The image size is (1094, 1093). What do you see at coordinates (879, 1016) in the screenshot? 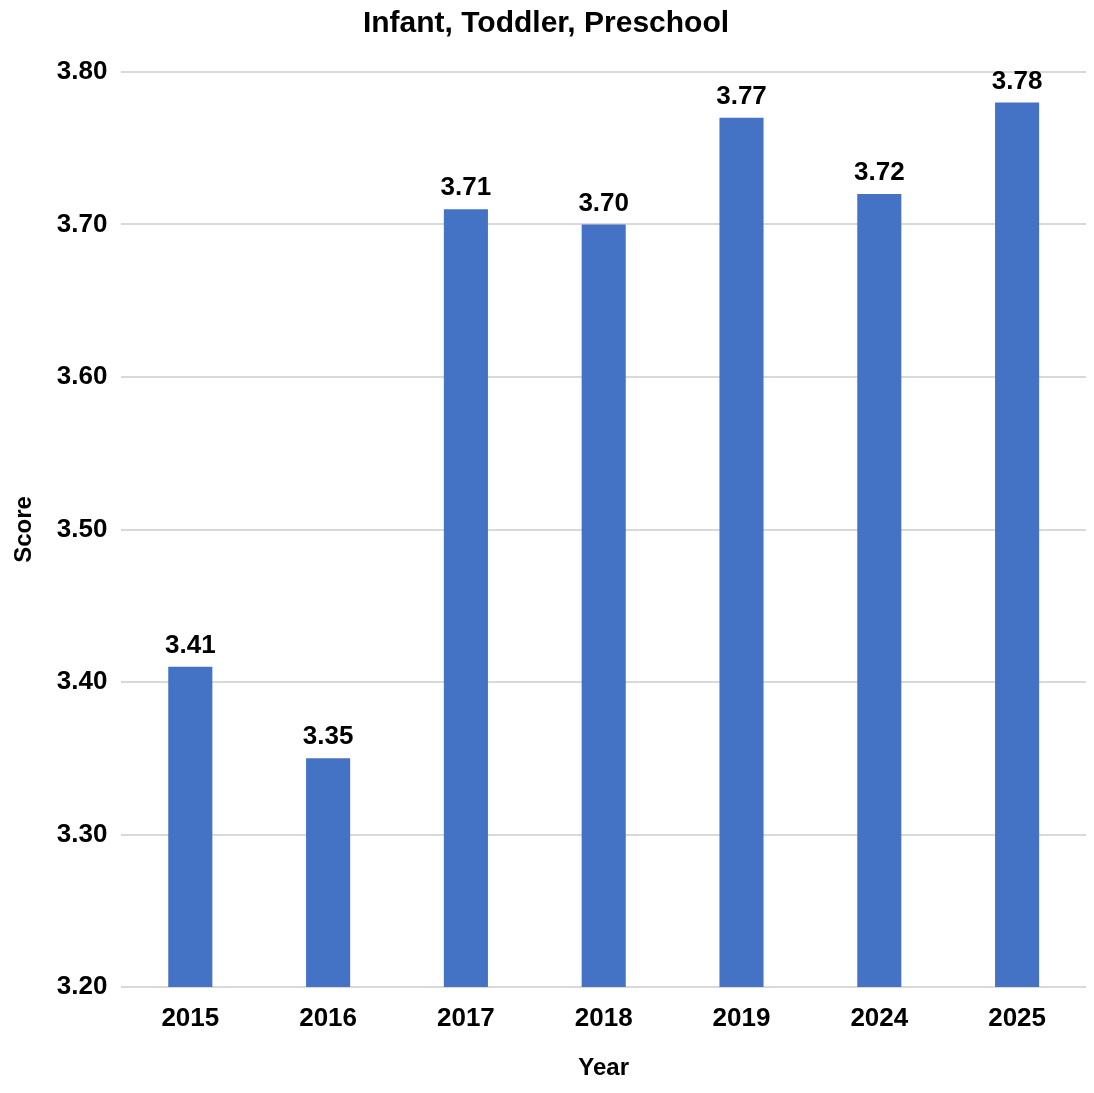
I see `x-tick-label: 2024` at bounding box center [879, 1016].